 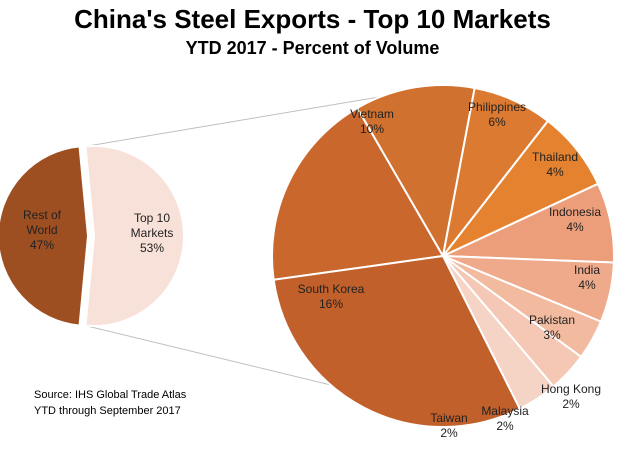 What do you see at coordinates (235, 121) in the screenshot?
I see `connector-line-top` at bounding box center [235, 121].